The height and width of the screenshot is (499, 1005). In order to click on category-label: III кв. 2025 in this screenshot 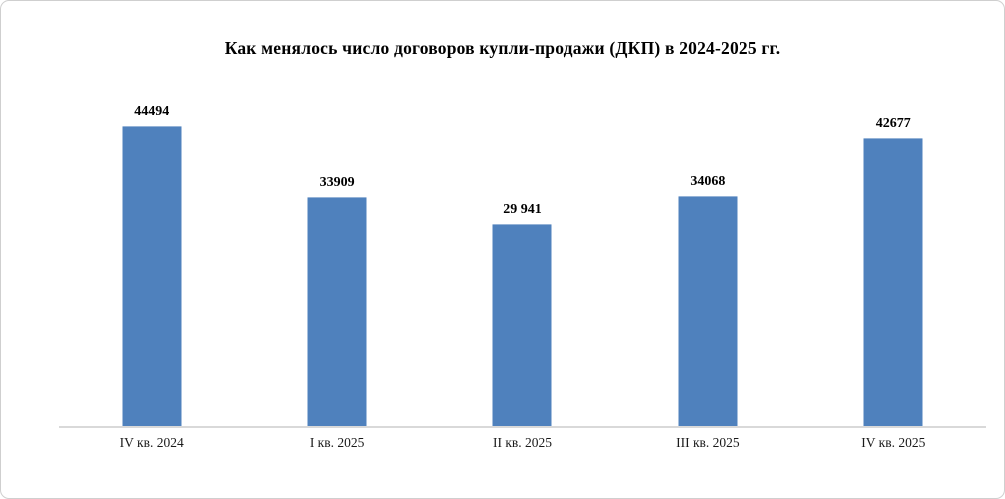, I will do `click(708, 442)`.